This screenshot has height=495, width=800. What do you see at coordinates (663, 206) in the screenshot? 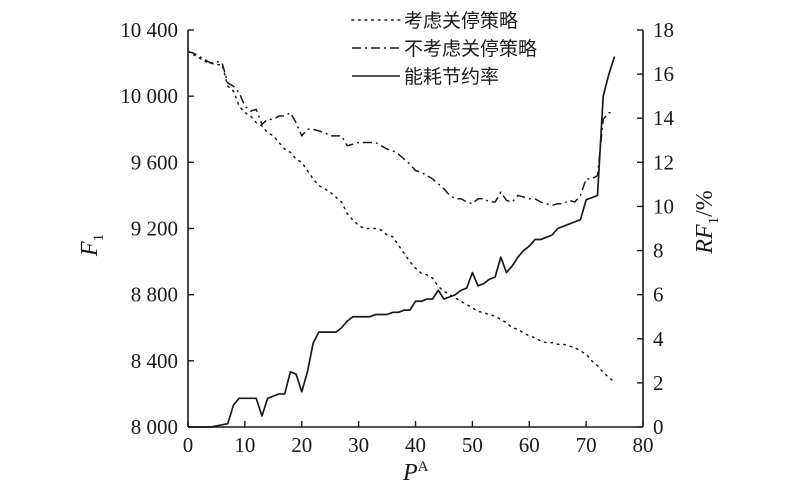
I see `right-y-tick-label: 10` at bounding box center [663, 206].